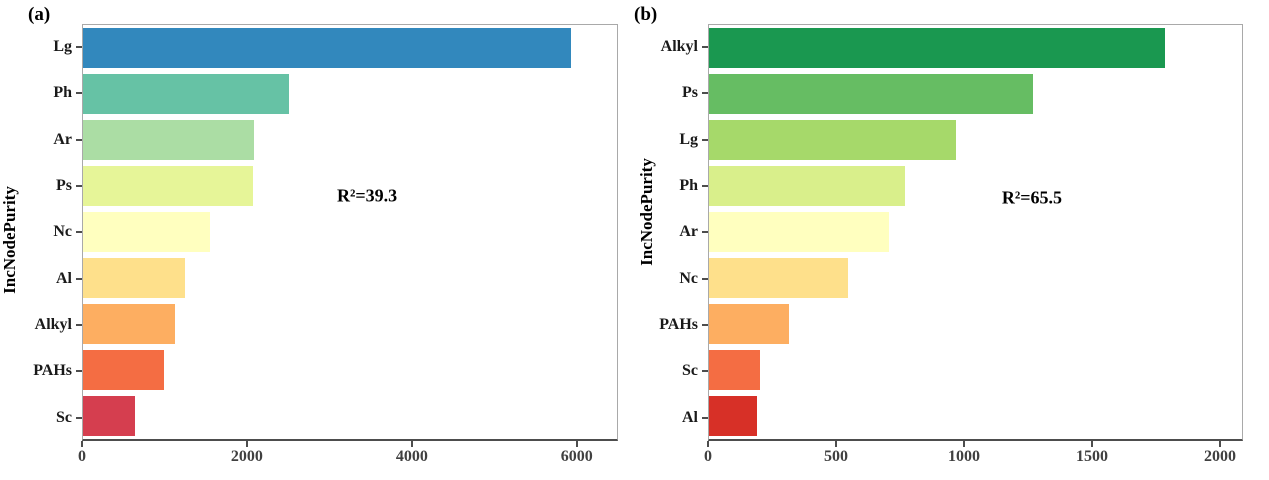 The height and width of the screenshot is (480, 1269). Describe the element at coordinates (124, 370) in the screenshot. I see `bar-PAHs` at that location.